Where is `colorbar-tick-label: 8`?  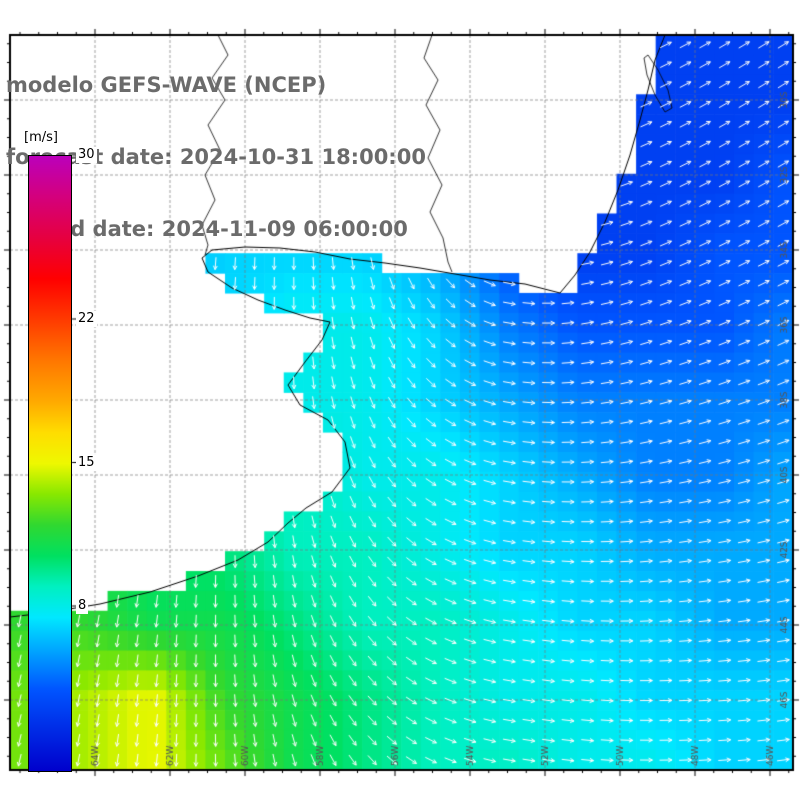 colorbar-tick-label: 8 is located at coordinates (82, 606).